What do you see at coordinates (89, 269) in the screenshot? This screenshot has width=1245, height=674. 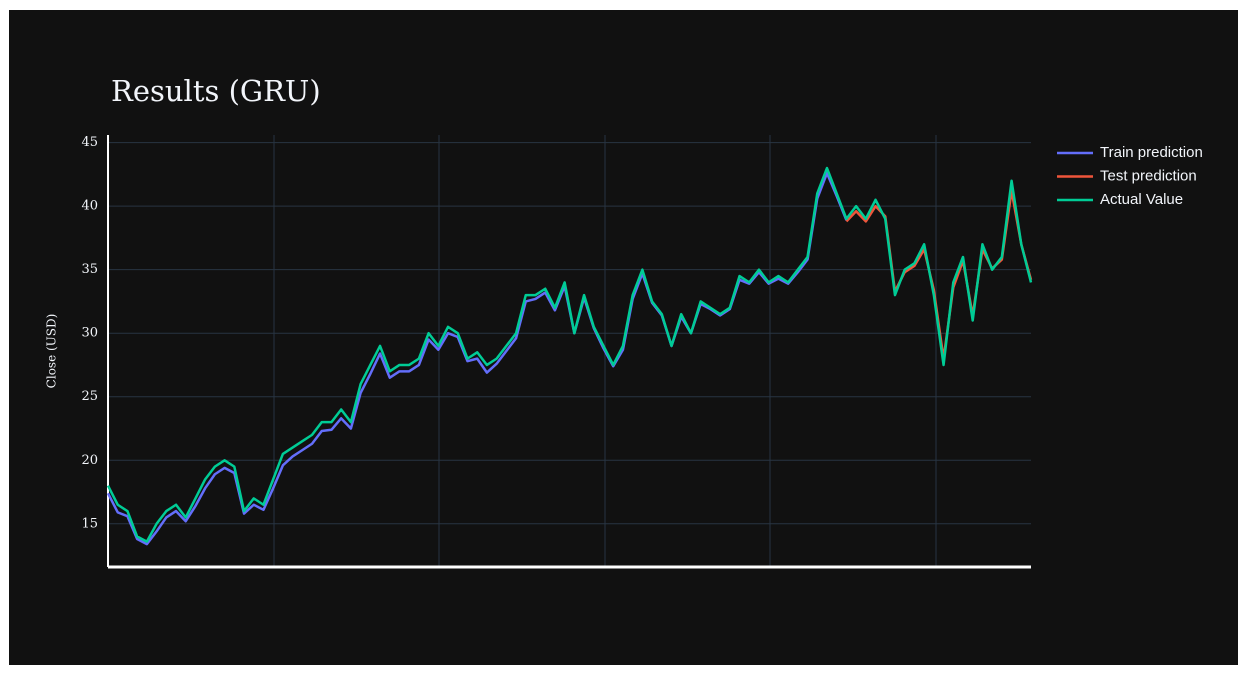 I see `y-tick-label: 35` at bounding box center [89, 269].